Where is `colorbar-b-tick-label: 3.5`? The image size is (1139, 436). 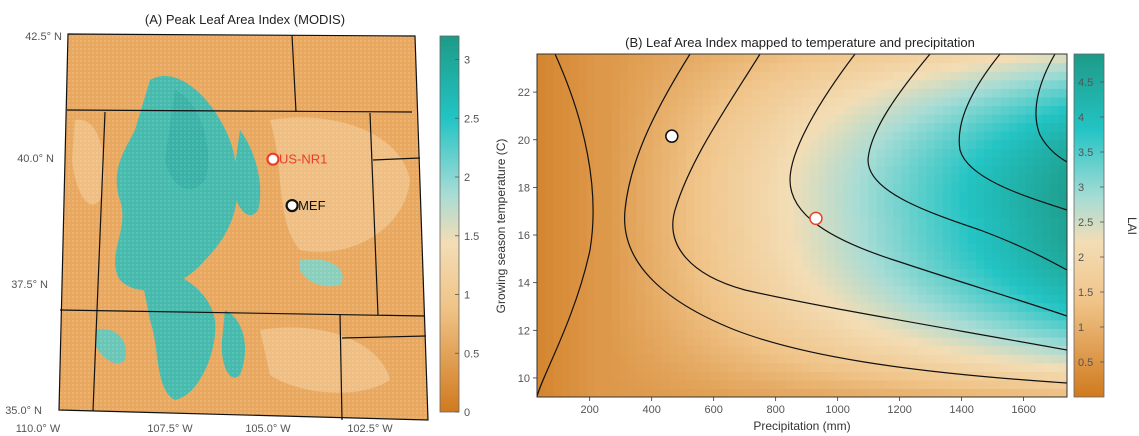 colorbar-b-tick-label: 3.5 is located at coordinates (1085, 153).